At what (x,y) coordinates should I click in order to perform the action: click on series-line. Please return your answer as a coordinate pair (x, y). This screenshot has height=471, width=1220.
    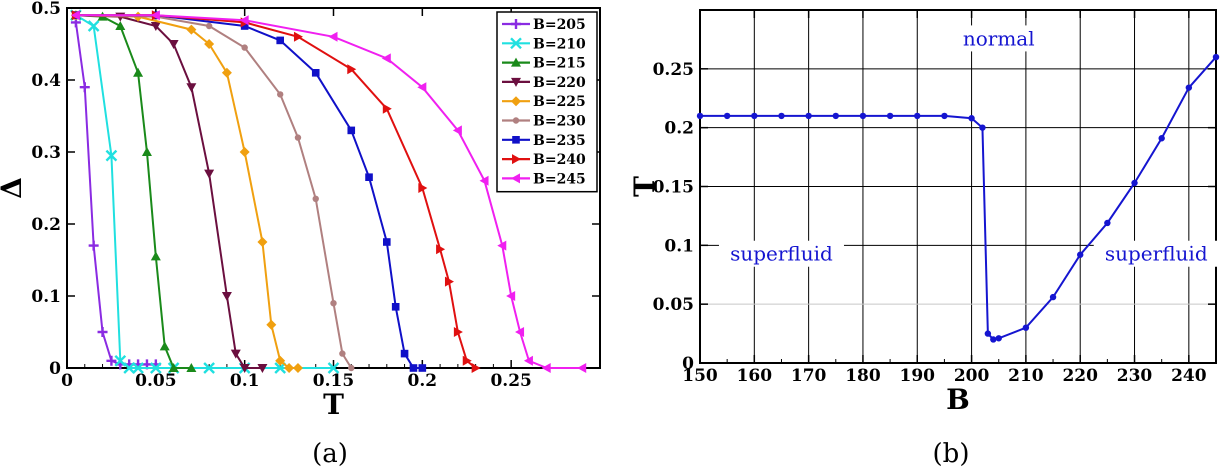
    Looking at the image, I should click on (133, 191).